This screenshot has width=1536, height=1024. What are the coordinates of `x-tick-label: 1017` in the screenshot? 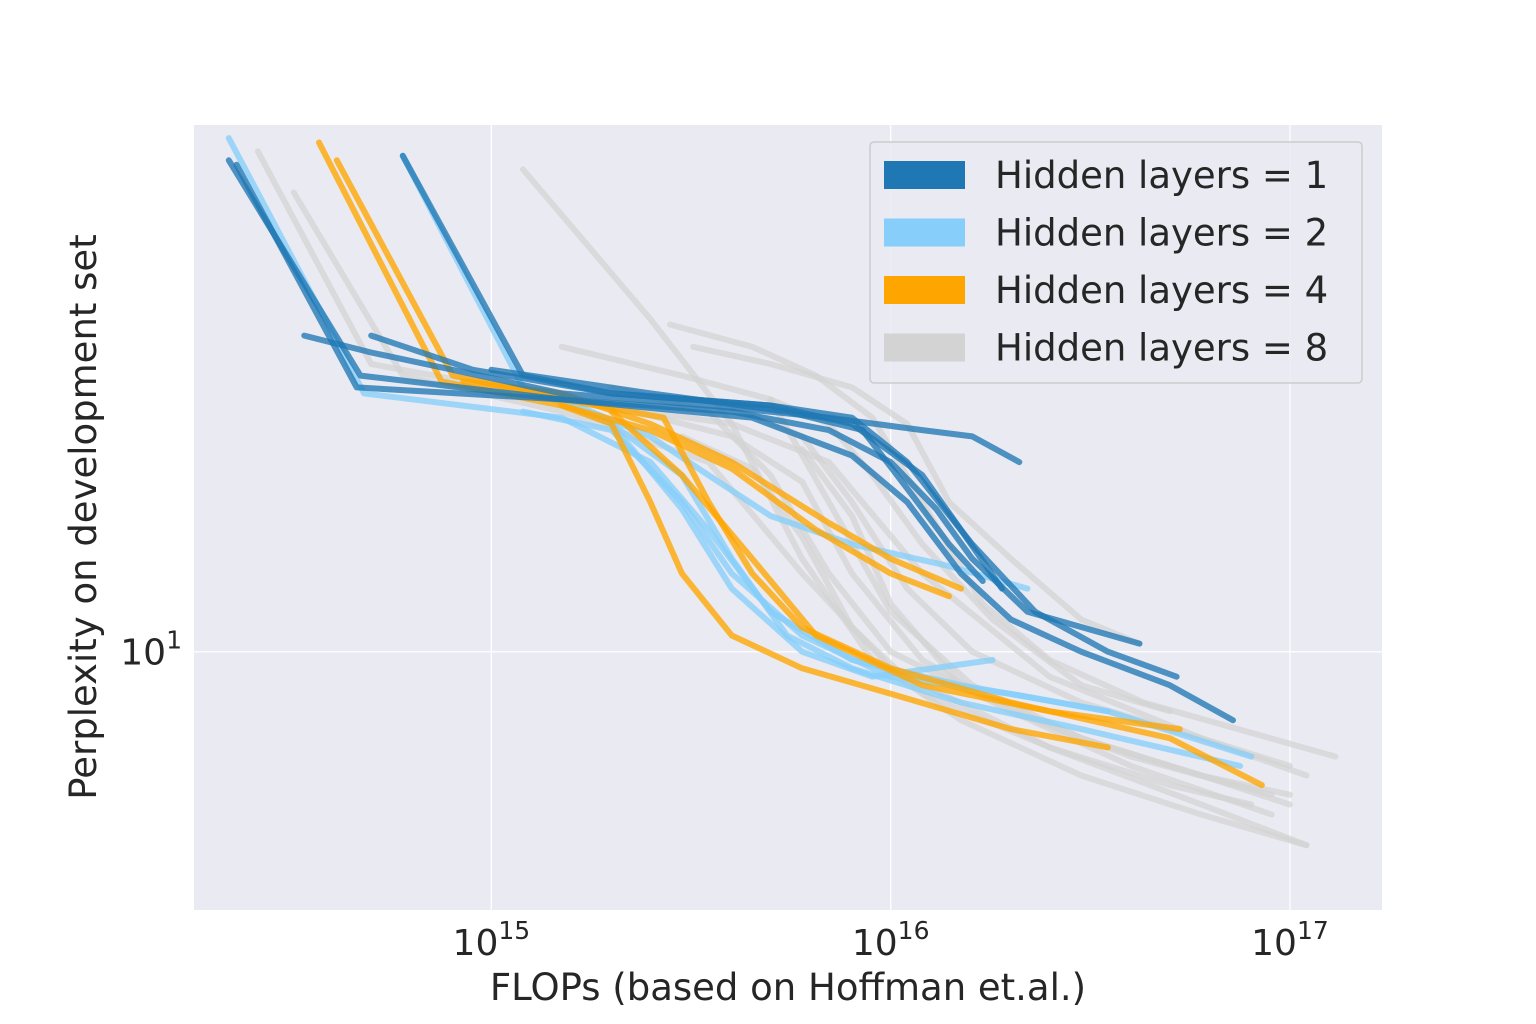 It's located at (1290, 940).